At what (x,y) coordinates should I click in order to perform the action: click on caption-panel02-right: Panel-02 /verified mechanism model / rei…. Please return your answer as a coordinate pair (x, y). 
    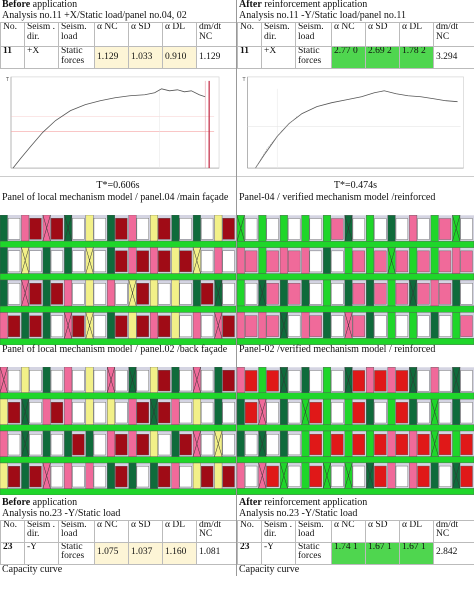
    Looking at the image, I should click on (337, 349).